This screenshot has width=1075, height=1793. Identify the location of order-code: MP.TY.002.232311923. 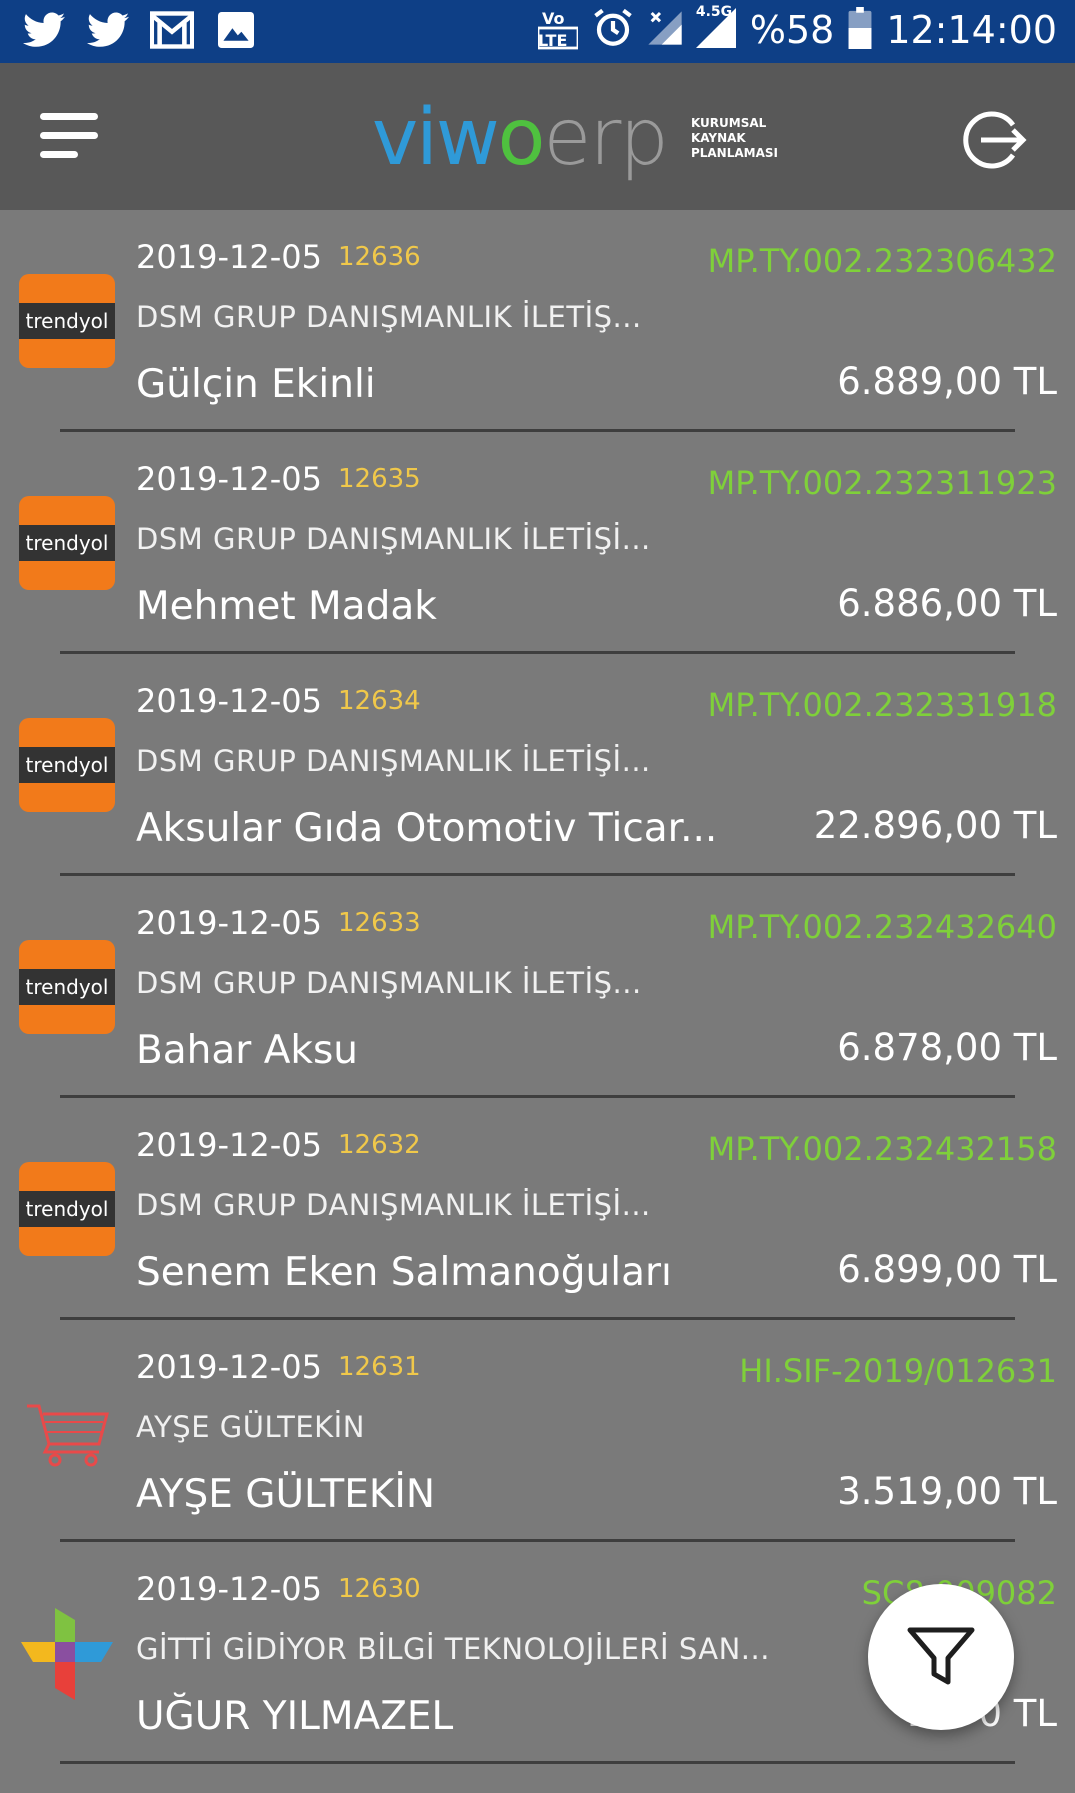
(882, 483).